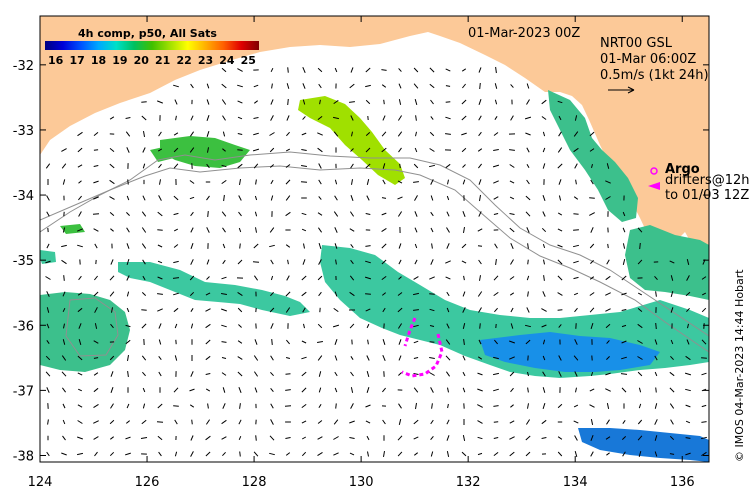 Image resolution: width=750 pixels, height=496 pixels. I want to click on colorbar-tick-label: 20, so click(142, 60).